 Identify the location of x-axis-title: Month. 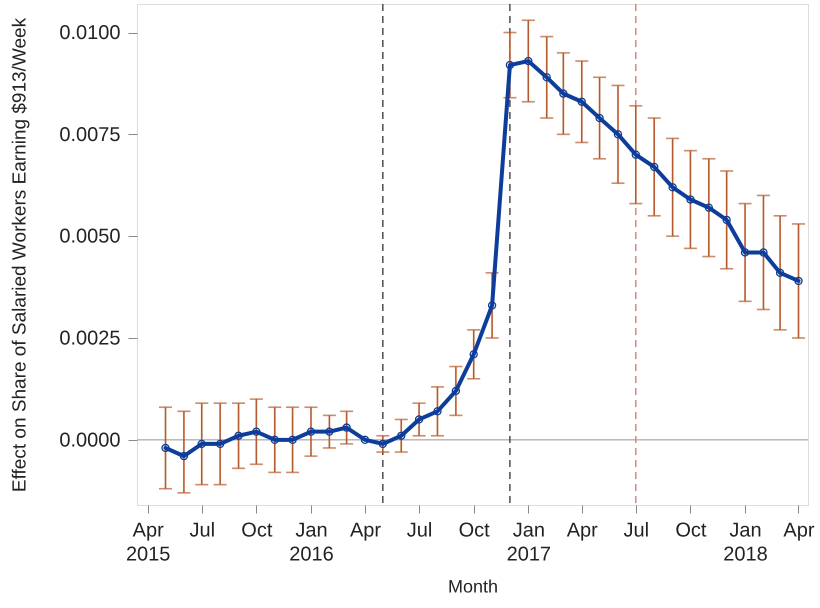
(473, 586).